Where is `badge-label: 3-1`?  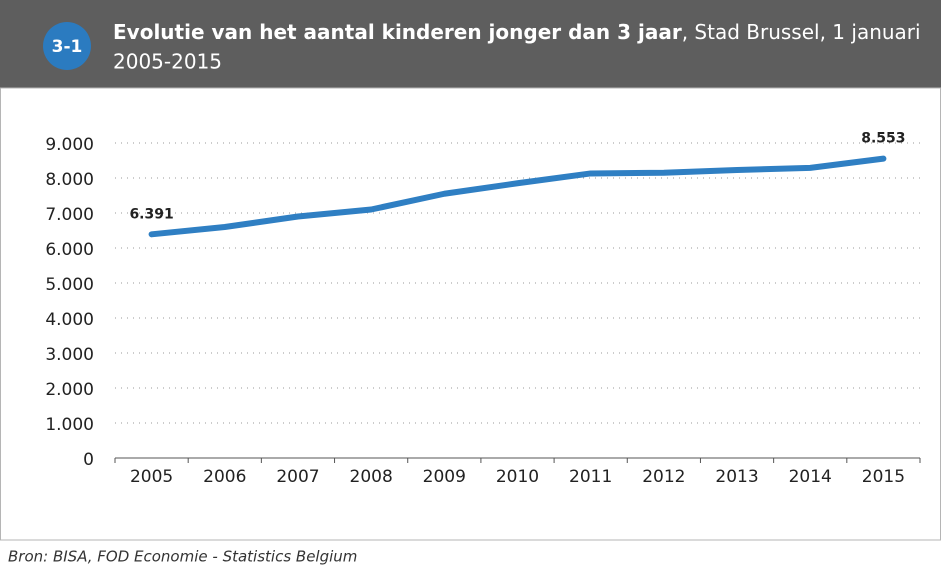
badge-label: 3-1 is located at coordinates (67, 47).